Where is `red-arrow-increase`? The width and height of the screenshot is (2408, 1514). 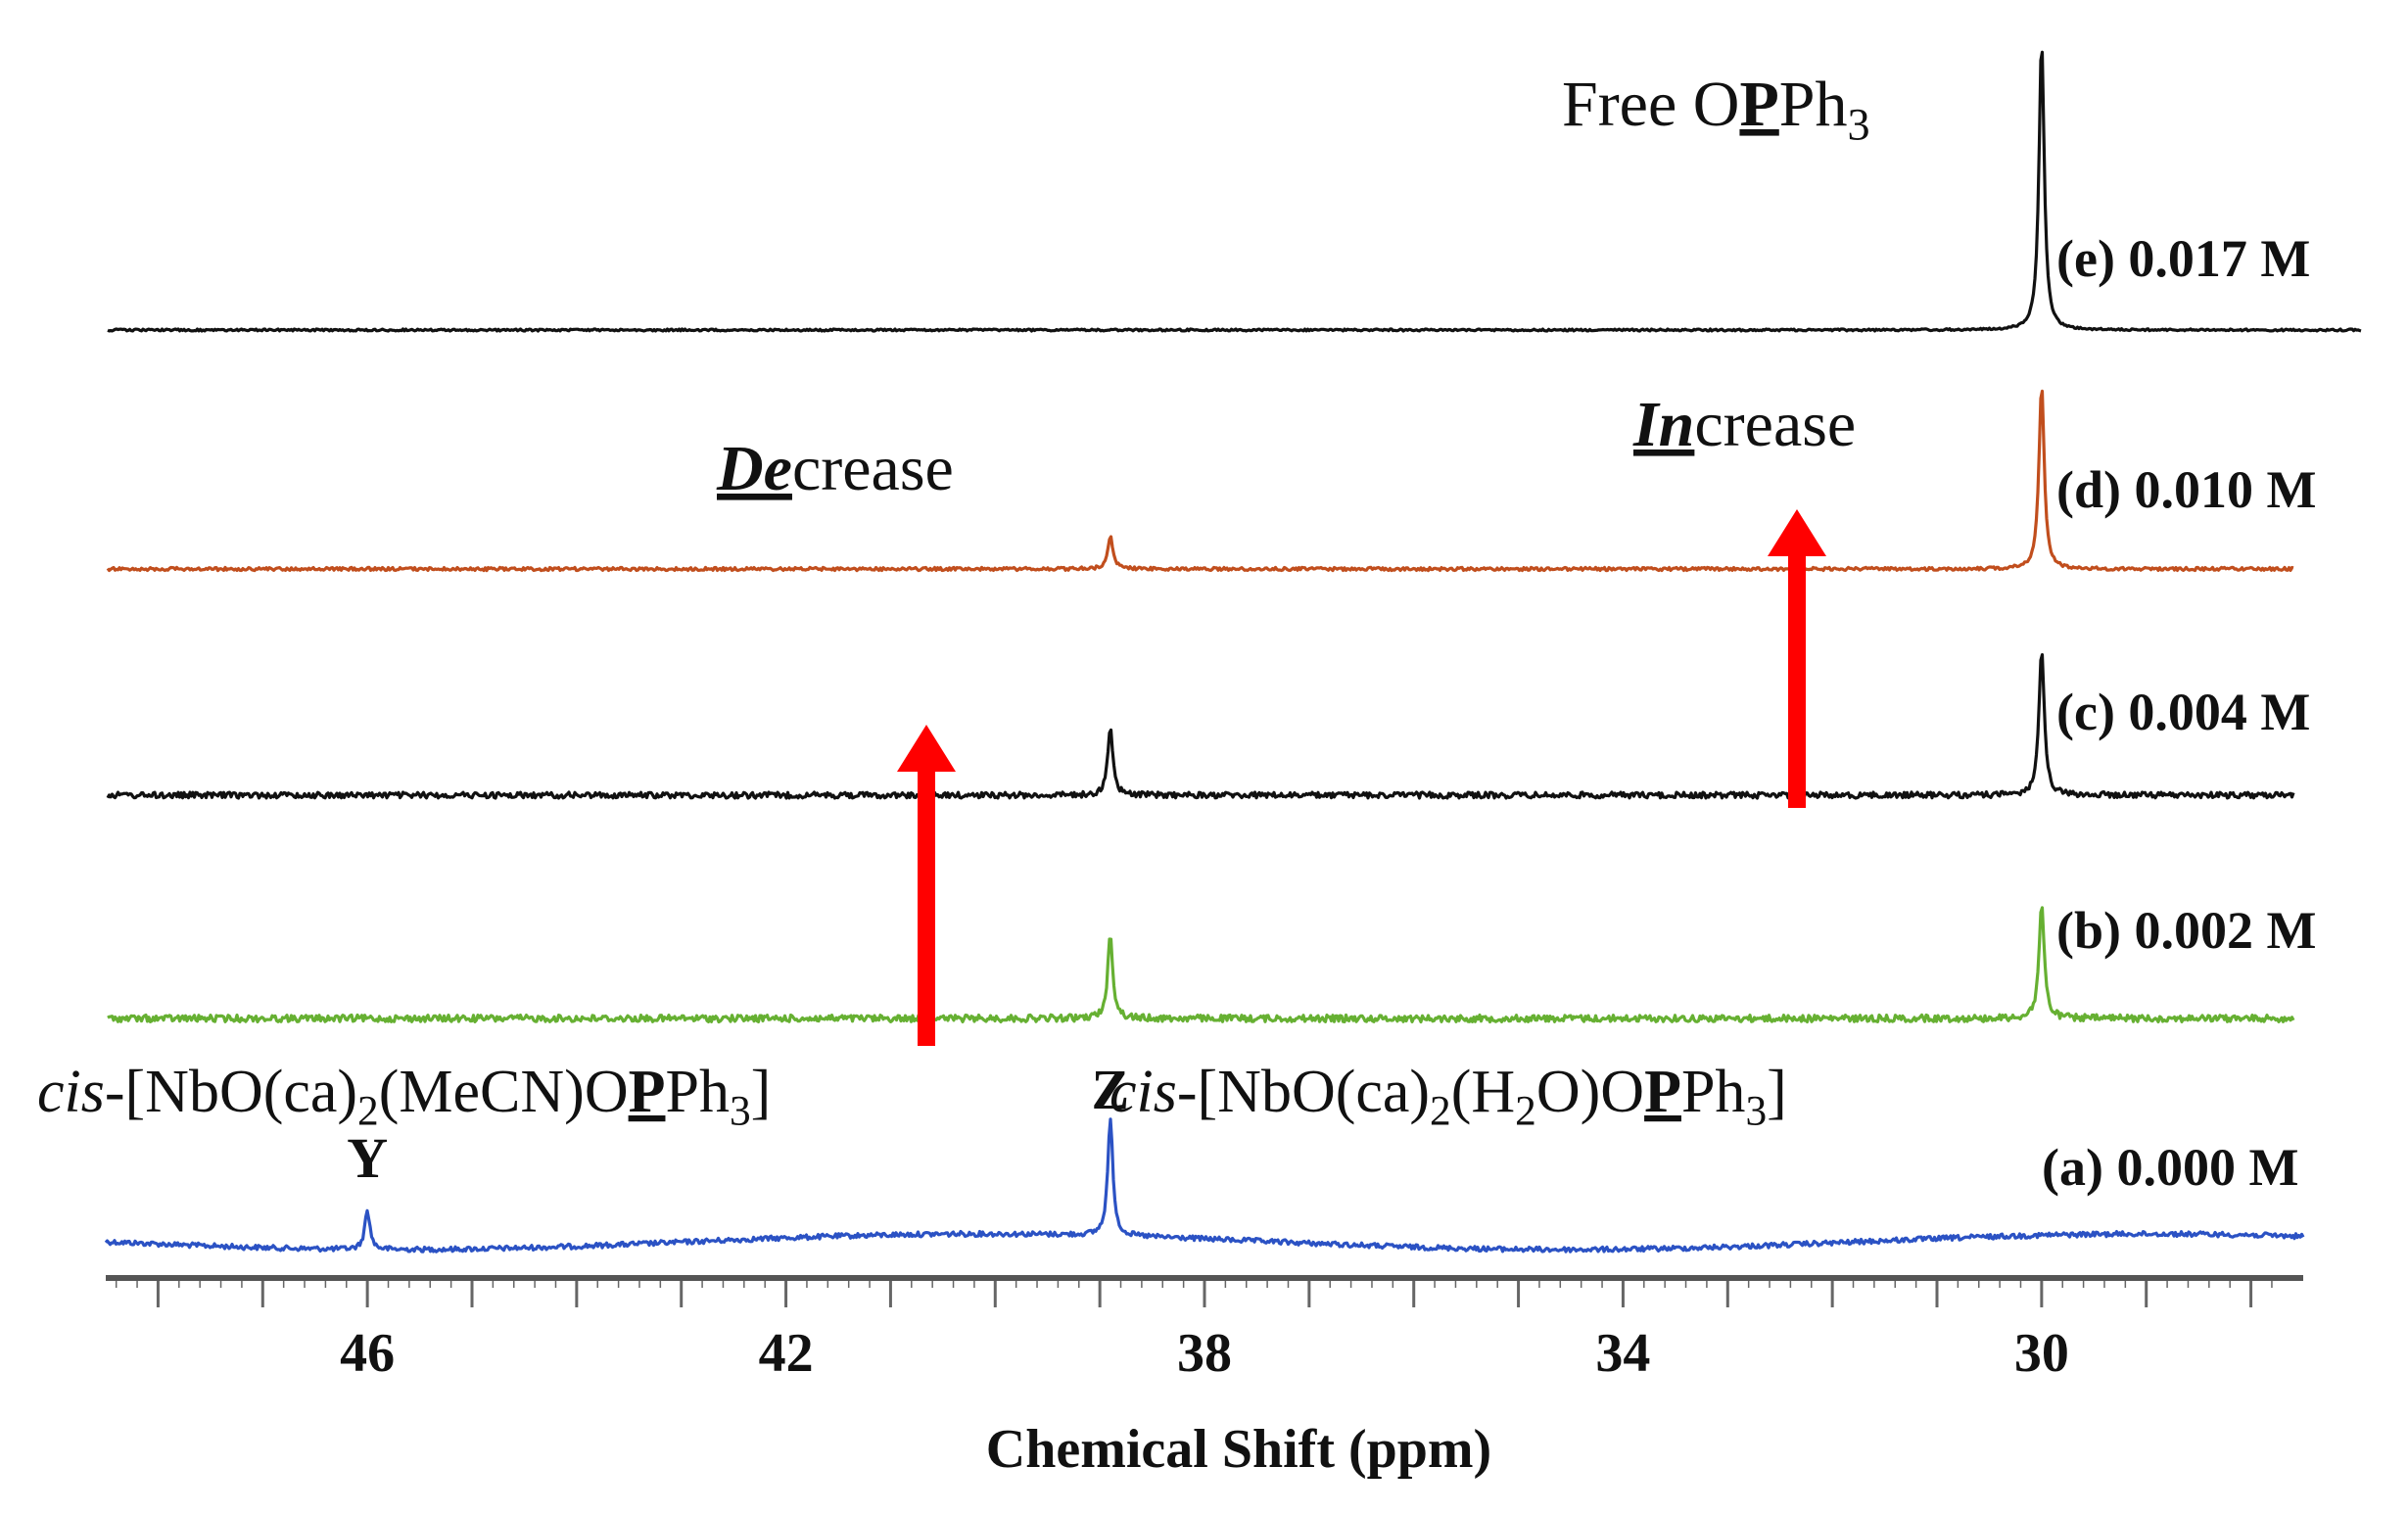
red-arrow-increase is located at coordinates (1797, 658).